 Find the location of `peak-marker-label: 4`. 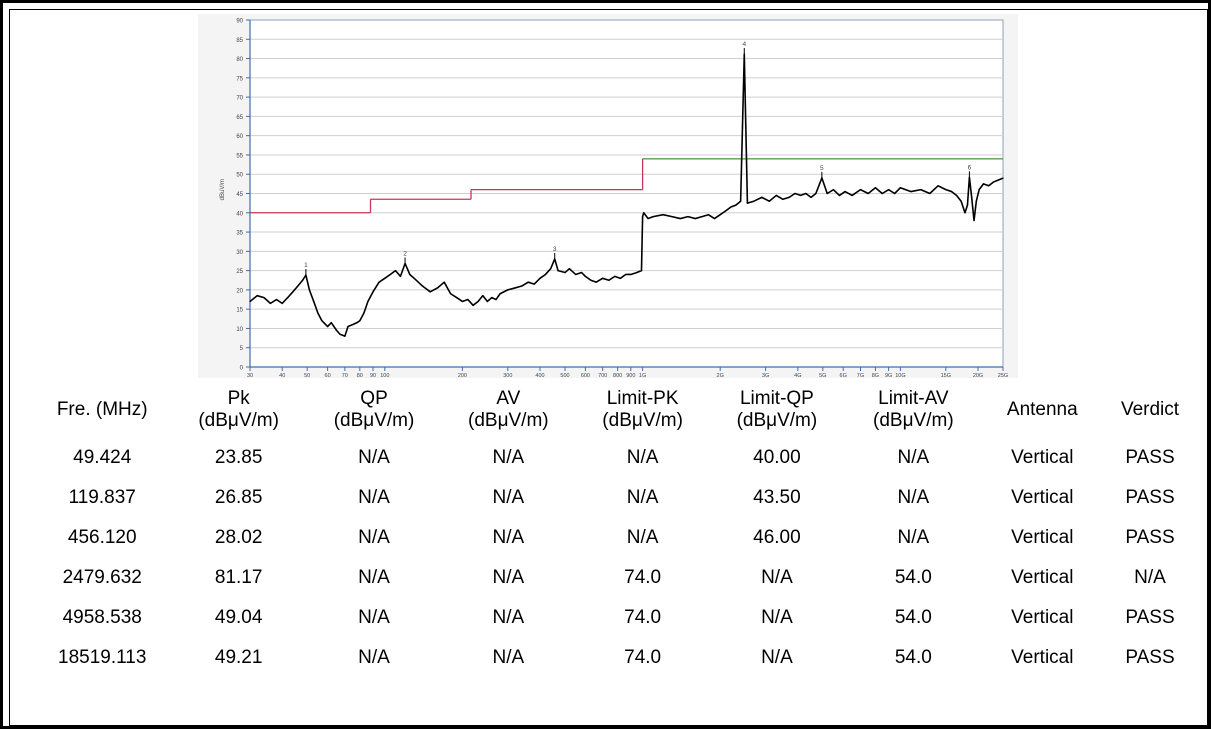

peak-marker-label: 4 is located at coordinates (744, 44).